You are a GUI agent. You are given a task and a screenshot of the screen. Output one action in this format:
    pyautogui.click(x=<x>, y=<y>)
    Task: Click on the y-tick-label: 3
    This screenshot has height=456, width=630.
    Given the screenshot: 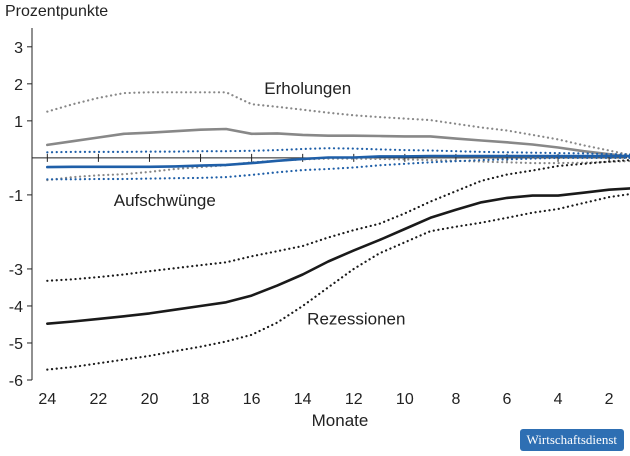 What is the action you would take?
    pyautogui.click(x=18, y=48)
    